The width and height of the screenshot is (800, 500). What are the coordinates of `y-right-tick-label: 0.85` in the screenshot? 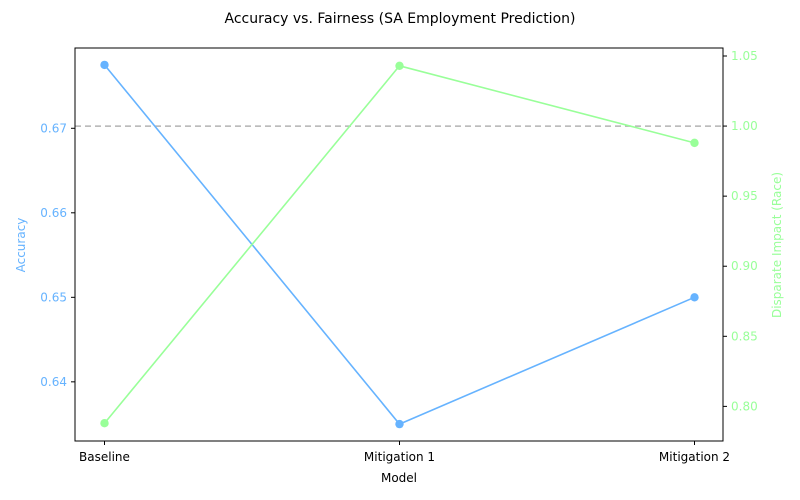 It's located at (744, 336).